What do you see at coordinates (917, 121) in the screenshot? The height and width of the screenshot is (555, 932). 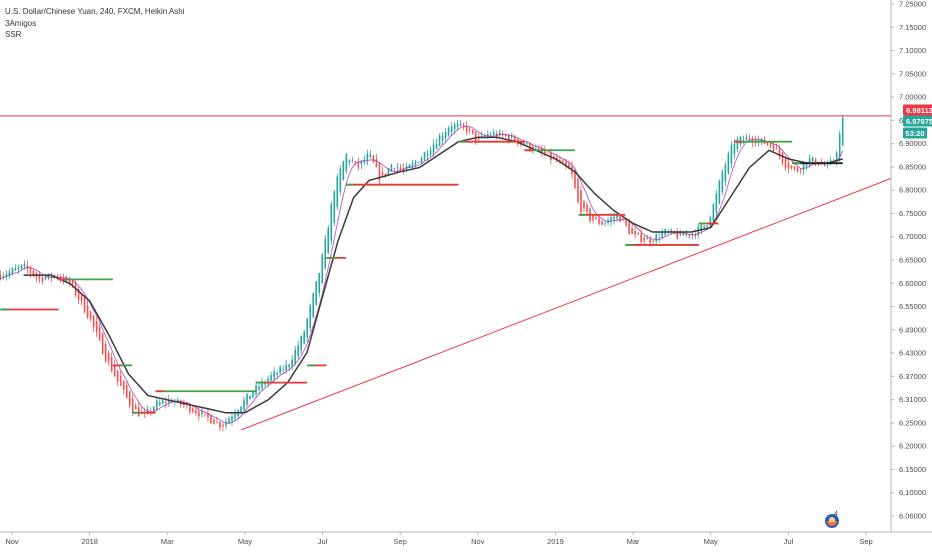 I see `price-tag` at bounding box center [917, 121].